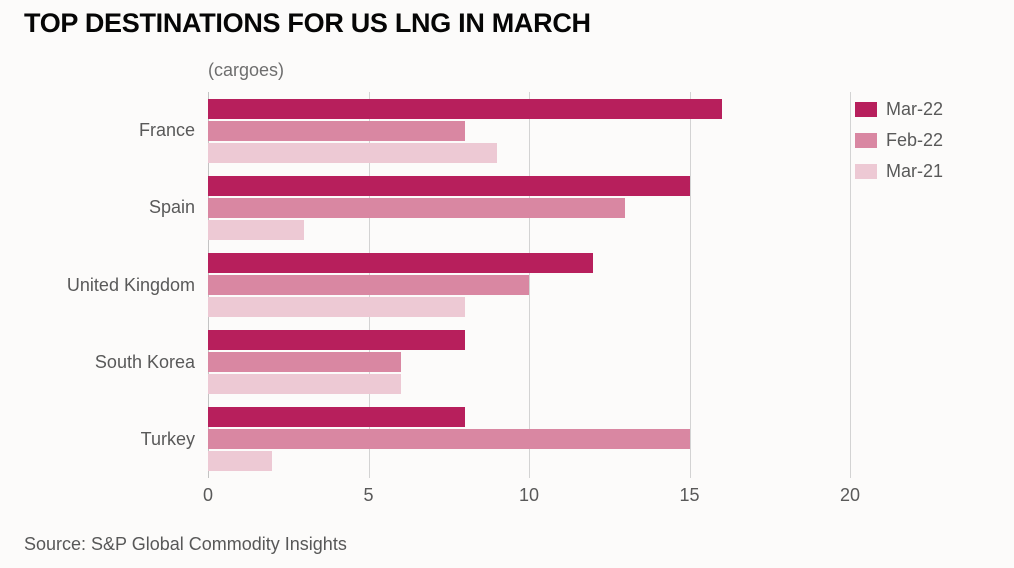 This screenshot has width=1014, height=568. I want to click on legend-item: Feb-22, so click(899, 140).